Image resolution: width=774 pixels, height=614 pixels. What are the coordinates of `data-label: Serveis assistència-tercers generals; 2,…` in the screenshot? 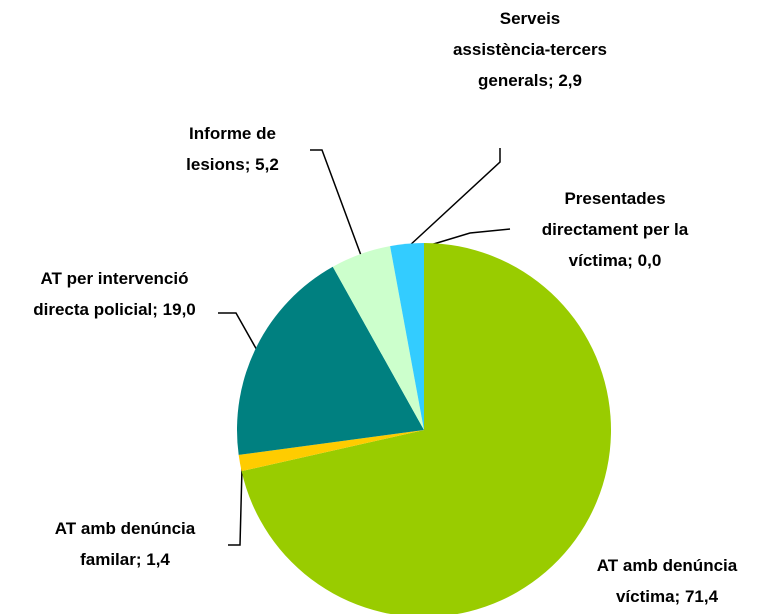 It's located at (530, 49).